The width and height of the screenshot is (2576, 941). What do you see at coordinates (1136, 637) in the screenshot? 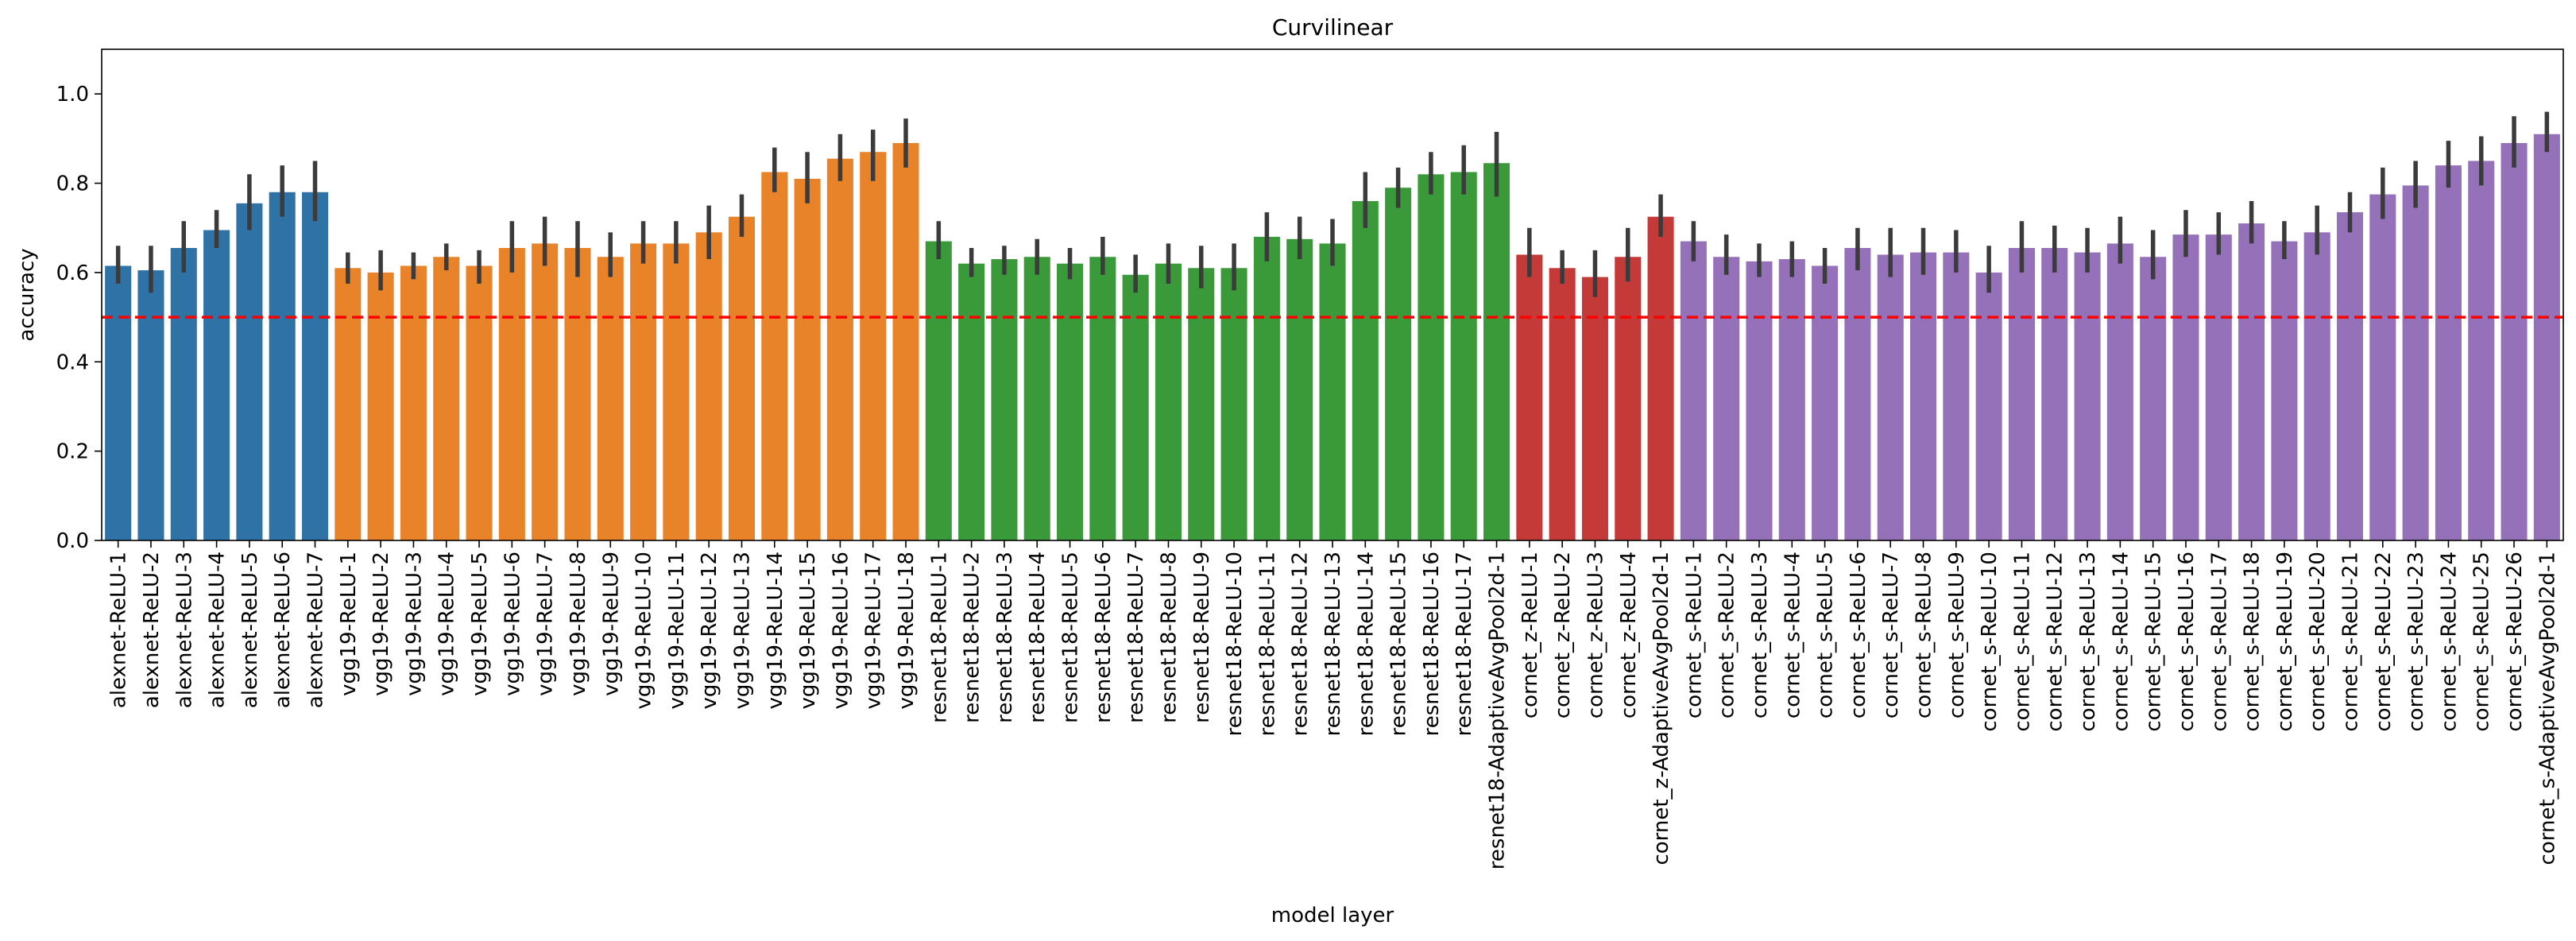
I see `x-tick-label: resnet18-ReLU-7` at bounding box center [1136, 637].